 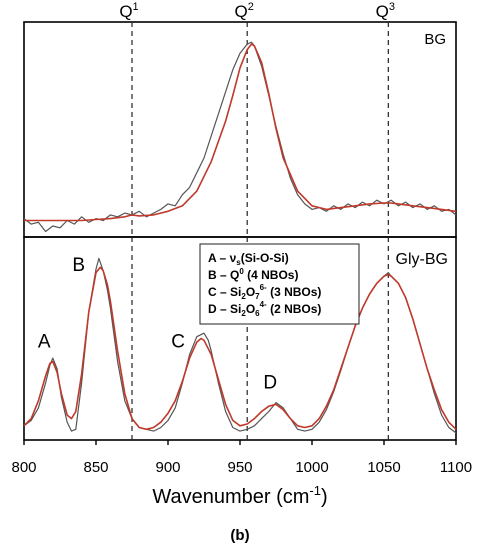 I want to click on figure-caption: (b), so click(x=239, y=535).